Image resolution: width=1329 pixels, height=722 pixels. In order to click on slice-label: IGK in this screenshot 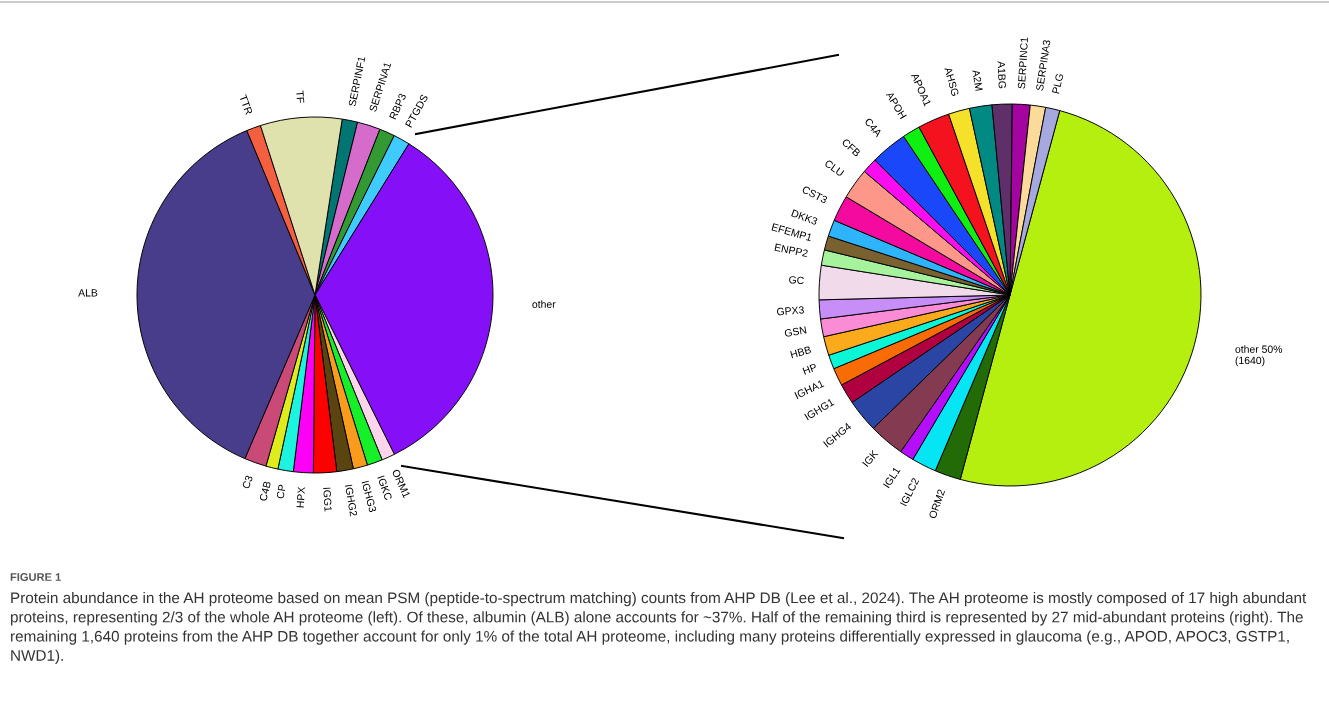, I will do `click(870, 458)`.